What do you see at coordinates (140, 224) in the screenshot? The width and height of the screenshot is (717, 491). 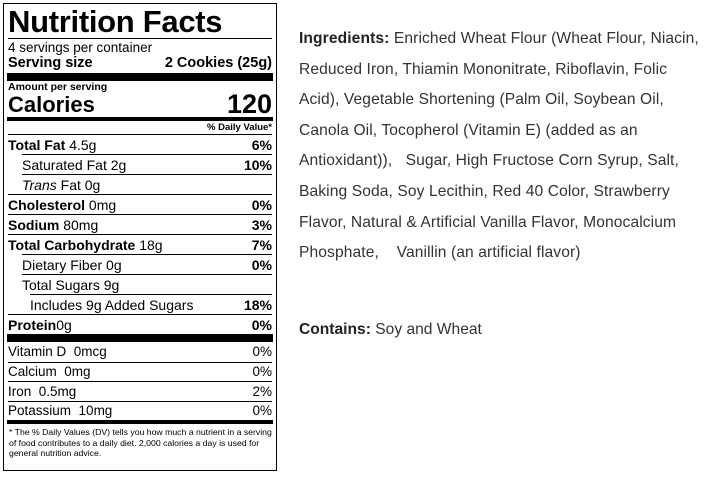 I see `nutrient-row-sodium: Sodium 80mg 3%` at bounding box center [140, 224].